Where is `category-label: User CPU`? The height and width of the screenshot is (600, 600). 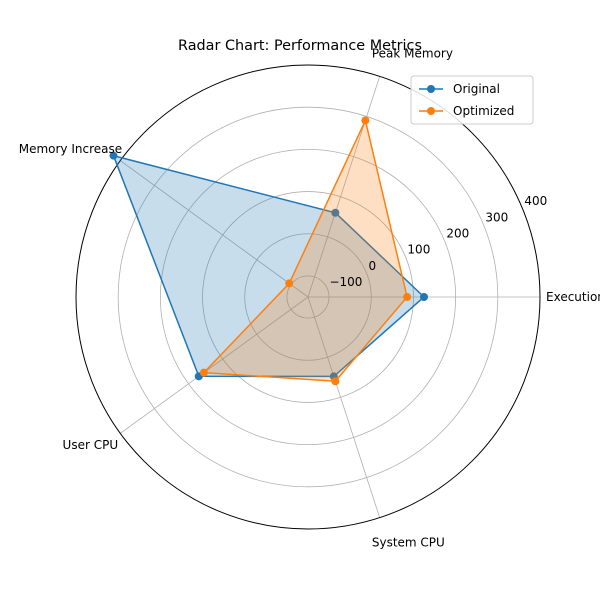 category-label: User CPU is located at coordinates (91, 445).